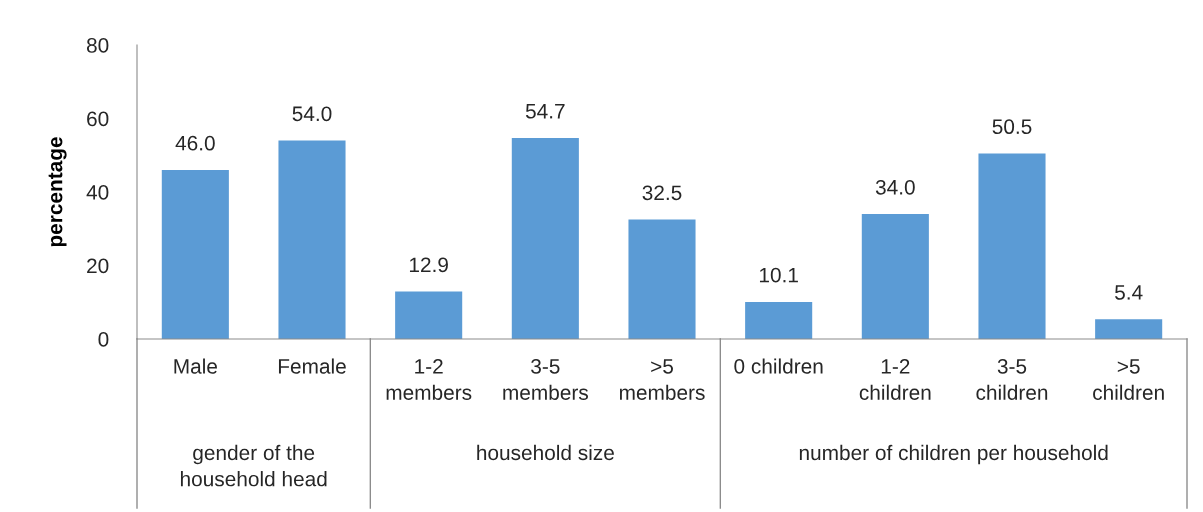 The width and height of the screenshot is (1203, 512). I want to click on y-tick-label: 80, so click(97, 45).